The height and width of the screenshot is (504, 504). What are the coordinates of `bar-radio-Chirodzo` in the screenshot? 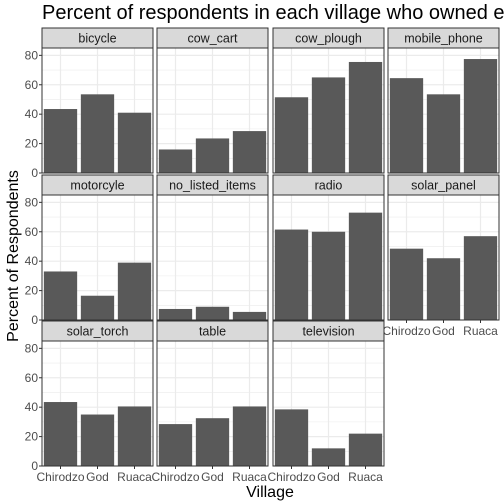 It's located at (291, 274).